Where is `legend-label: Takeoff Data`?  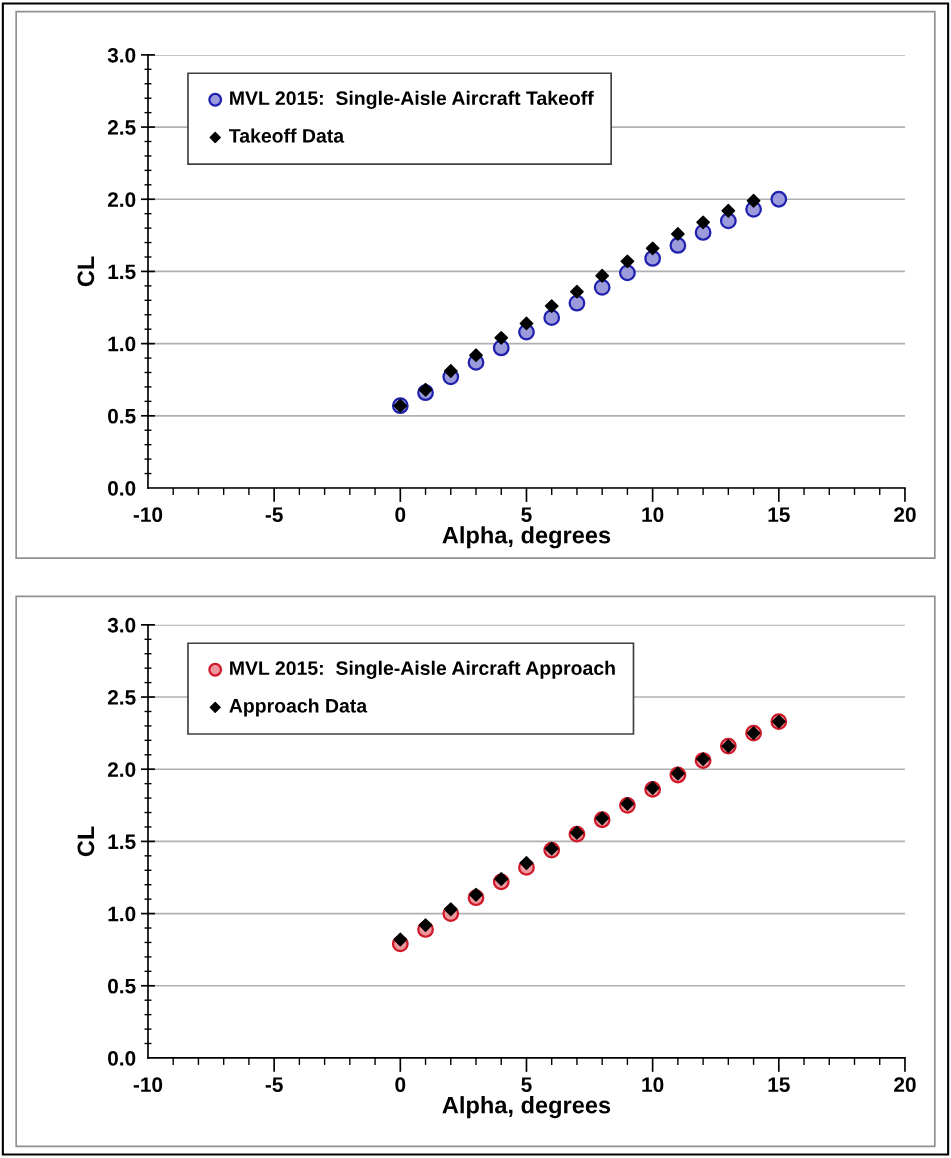
legend-label: Takeoff Data is located at coordinates (287, 135).